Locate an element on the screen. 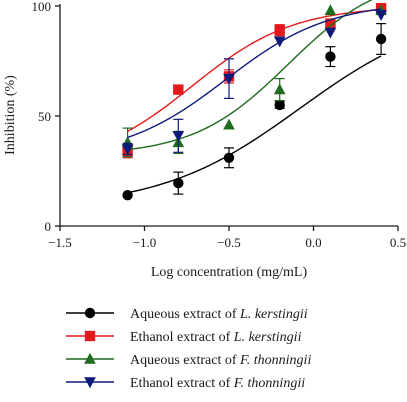 This screenshot has height=402, width=407. x-tick-label: 0.5 is located at coordinates (398, 242).